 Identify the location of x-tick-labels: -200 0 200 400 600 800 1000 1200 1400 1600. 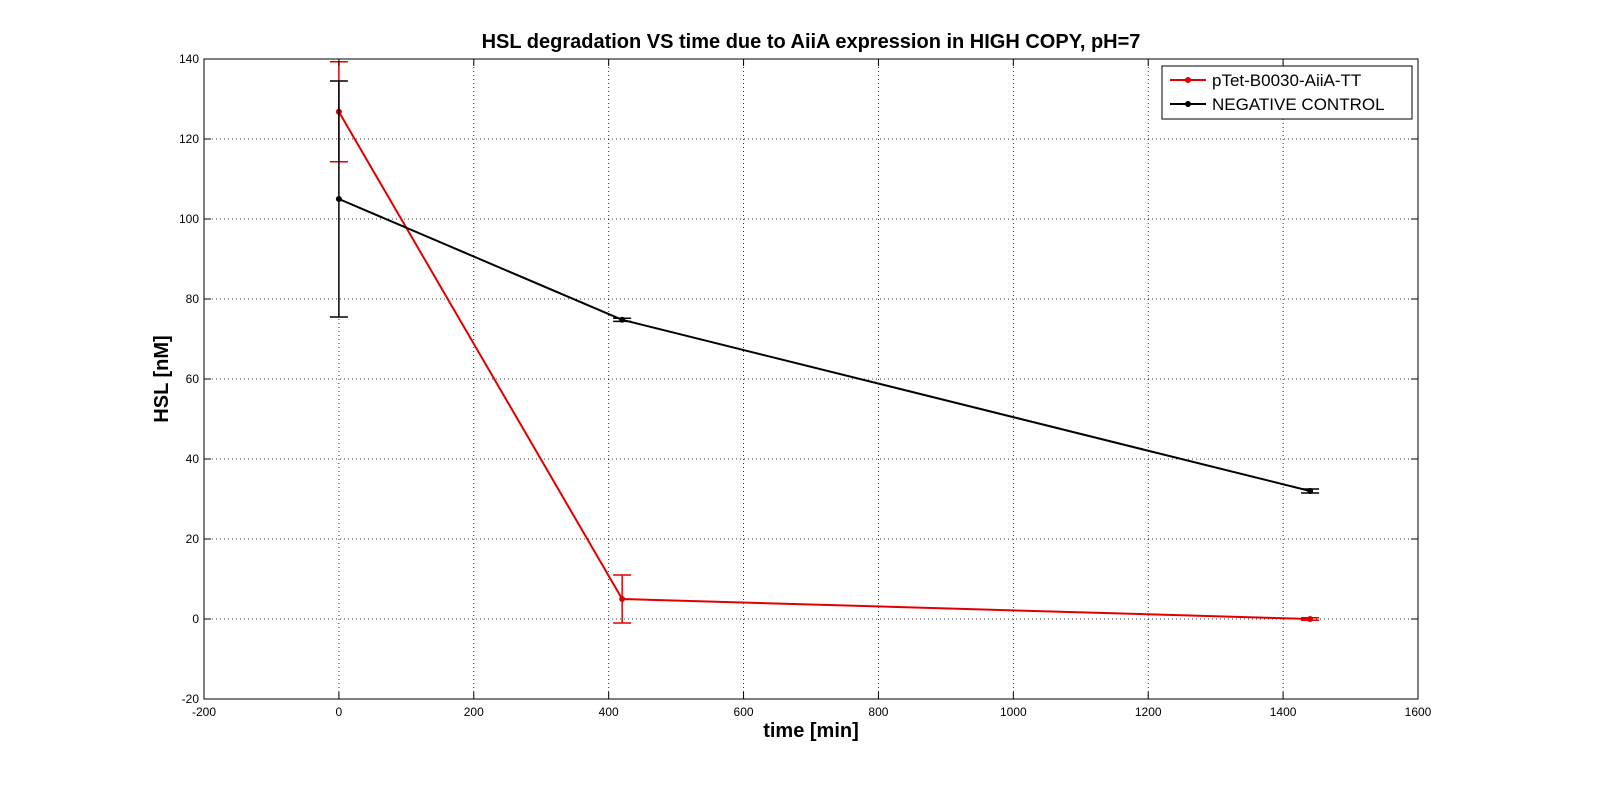
(812, 712).